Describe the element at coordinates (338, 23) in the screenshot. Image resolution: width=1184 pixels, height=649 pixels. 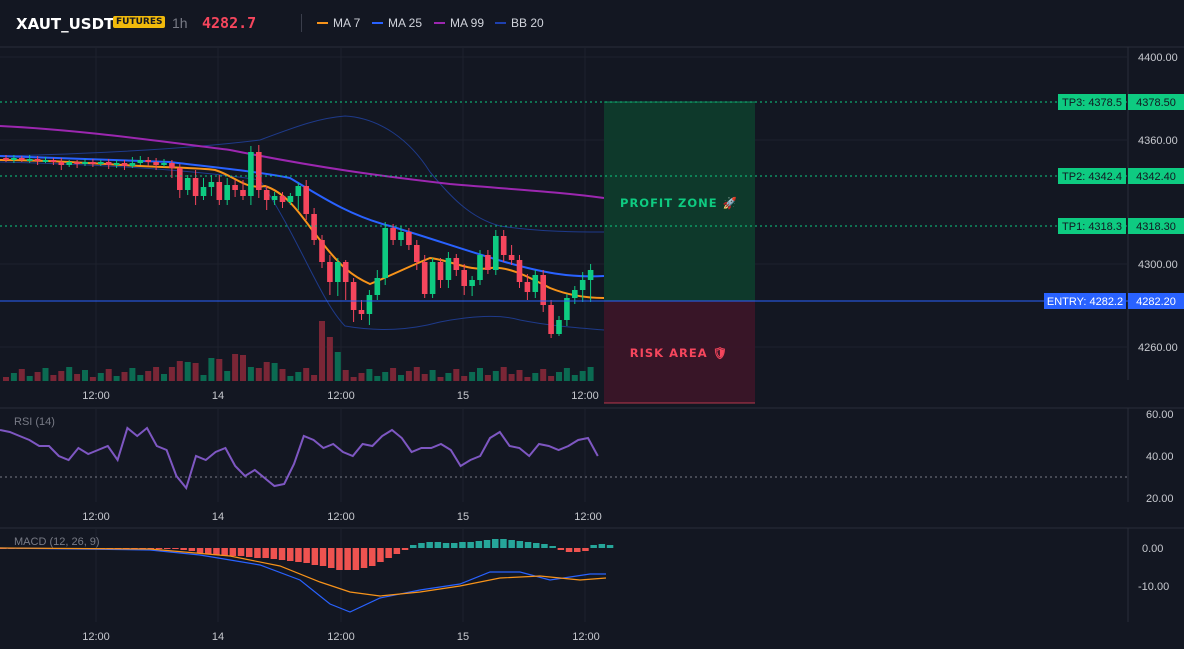
I see `legend-ma7: MA 7` at that location.